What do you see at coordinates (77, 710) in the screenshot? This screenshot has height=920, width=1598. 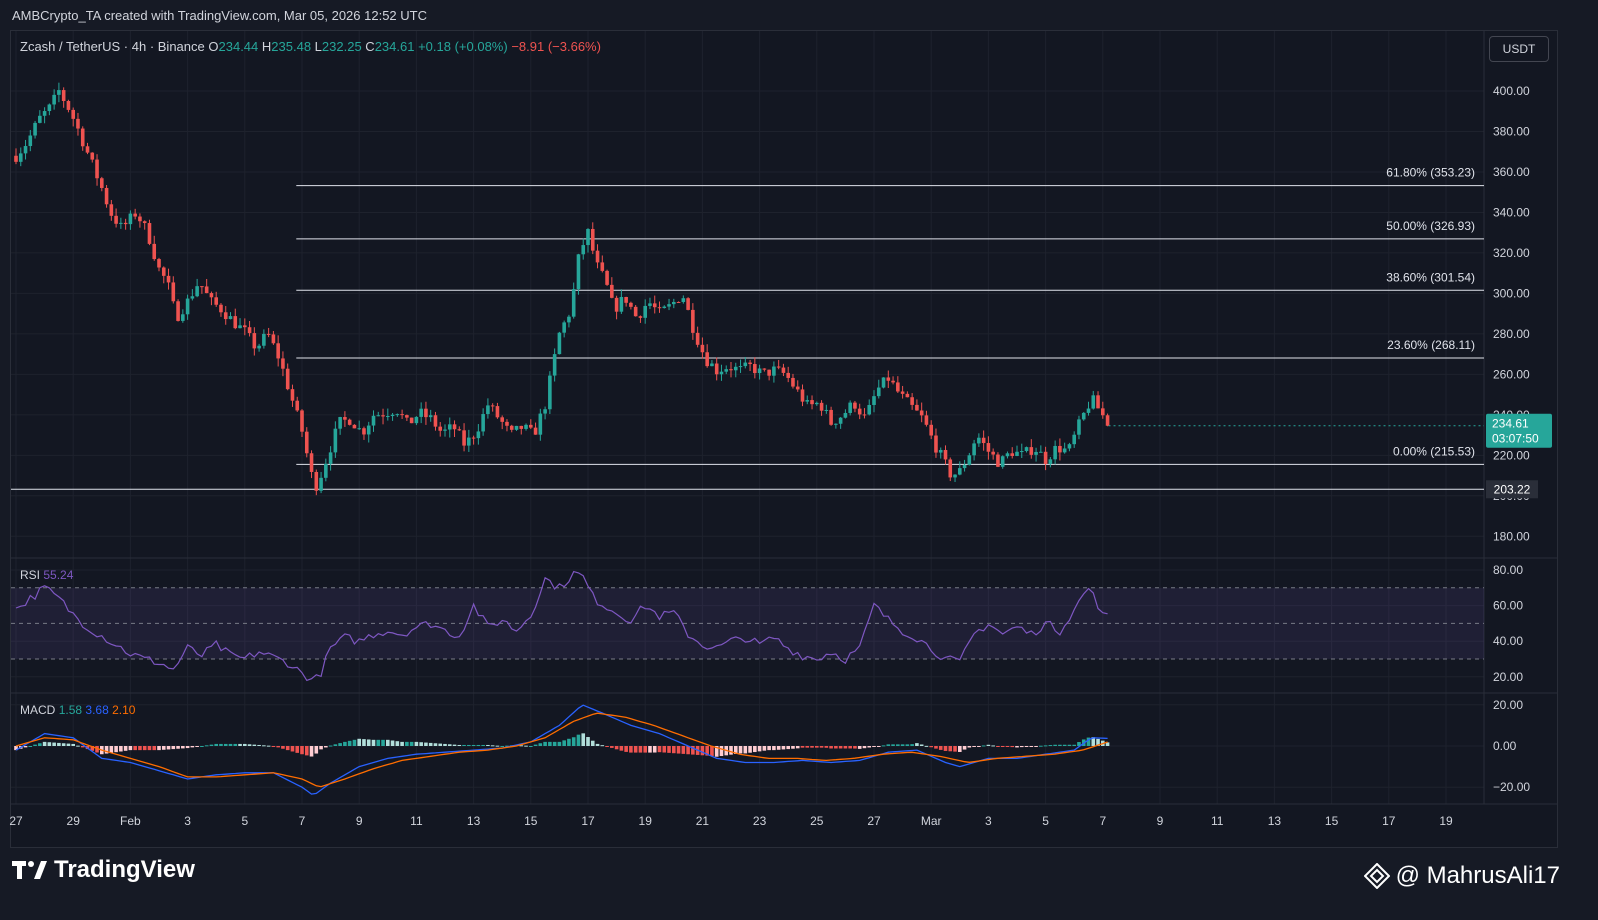 I see `macd-legend: MACD 1.58 3.68 2.10` at bounding box center [77, 710].